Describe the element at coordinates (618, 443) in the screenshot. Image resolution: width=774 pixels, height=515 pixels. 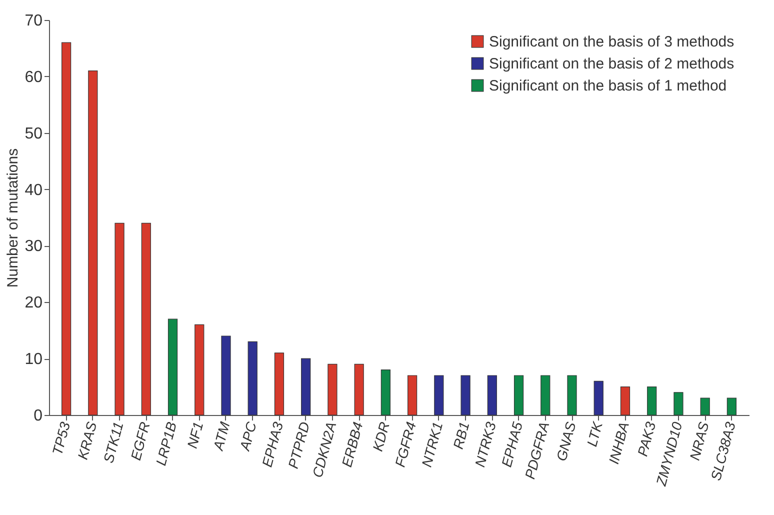
I see `x-tick-label: INHBA` at that location.